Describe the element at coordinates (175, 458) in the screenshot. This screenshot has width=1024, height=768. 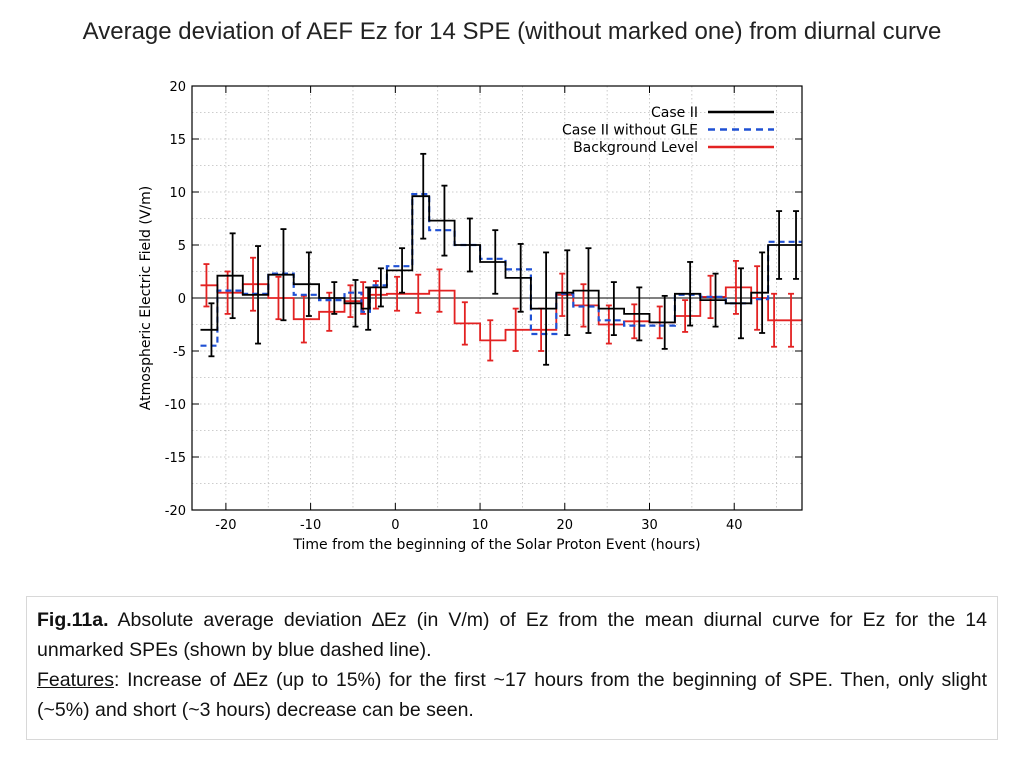
I see `y-tick-label: -15` at that location.